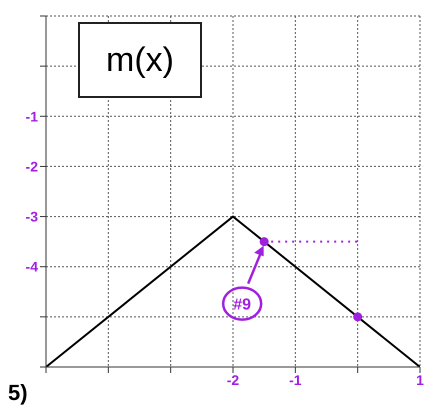 This screenshot has width=442, height=413. I want to click on annotation: #9, so click(242, 305).